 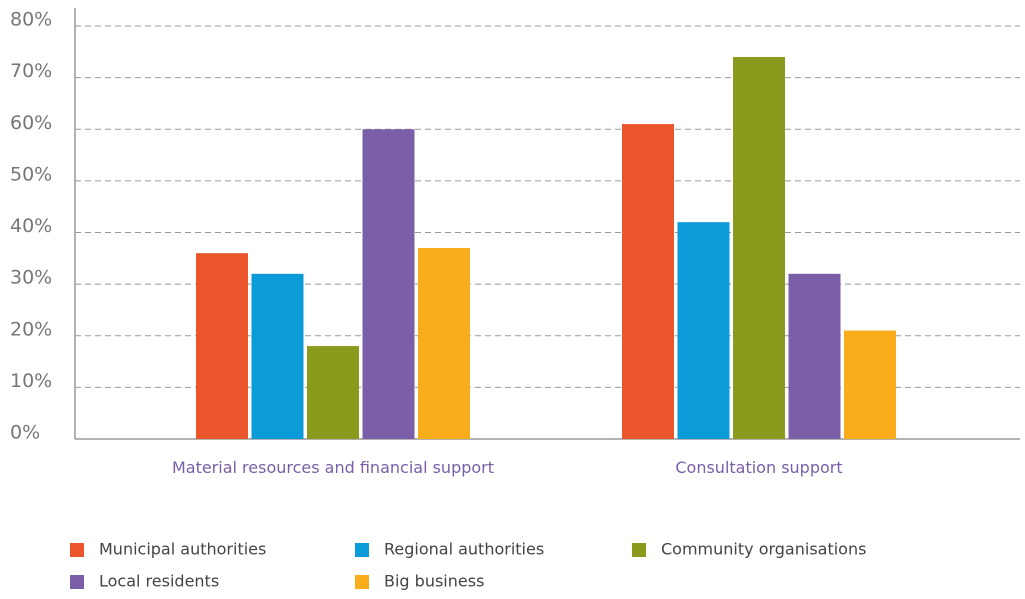 What do you see at coordinates (31, 20) in the screenshot?
I see `y-tick-label: 80%` at bounding box center [31, 20].